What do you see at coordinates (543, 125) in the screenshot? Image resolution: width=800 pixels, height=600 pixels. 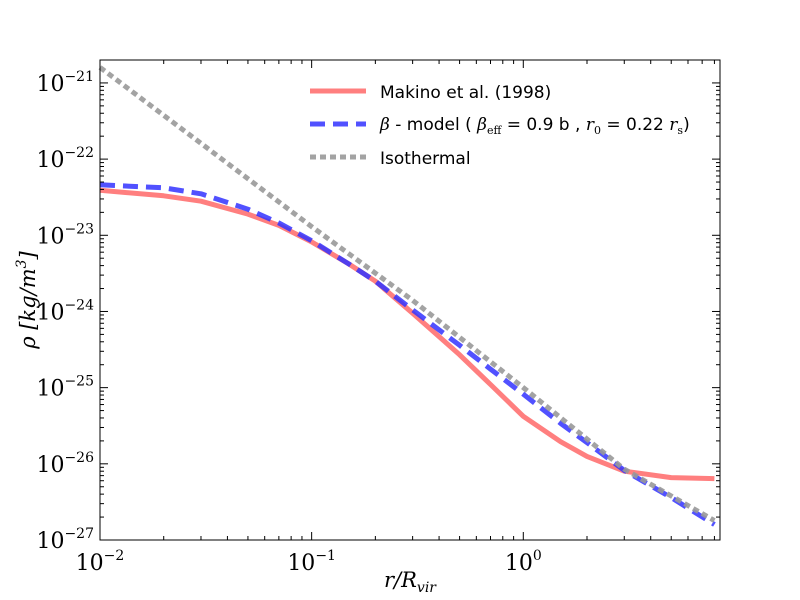 I see `legend-beta-eq1: = 0.9 b ,` at bounding box center [543, 125].